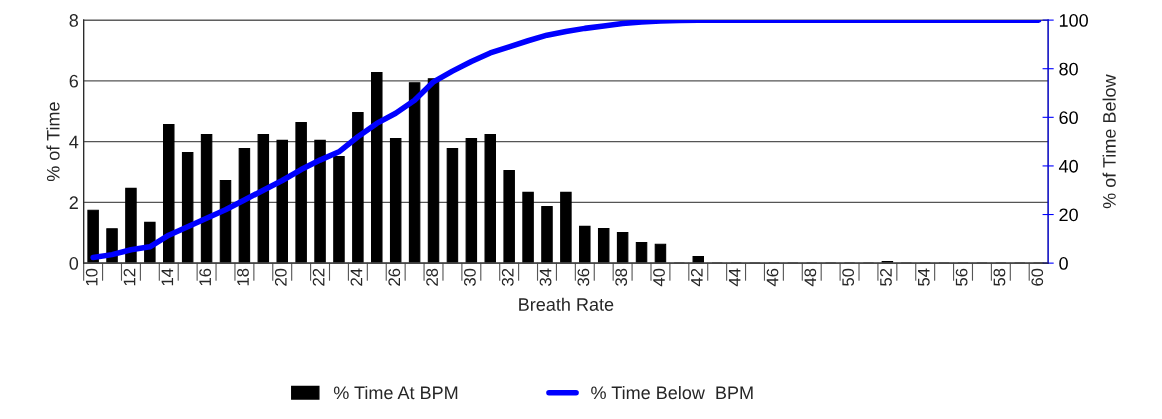  I want to click on x-tick-label: 32, so click(507, 277).